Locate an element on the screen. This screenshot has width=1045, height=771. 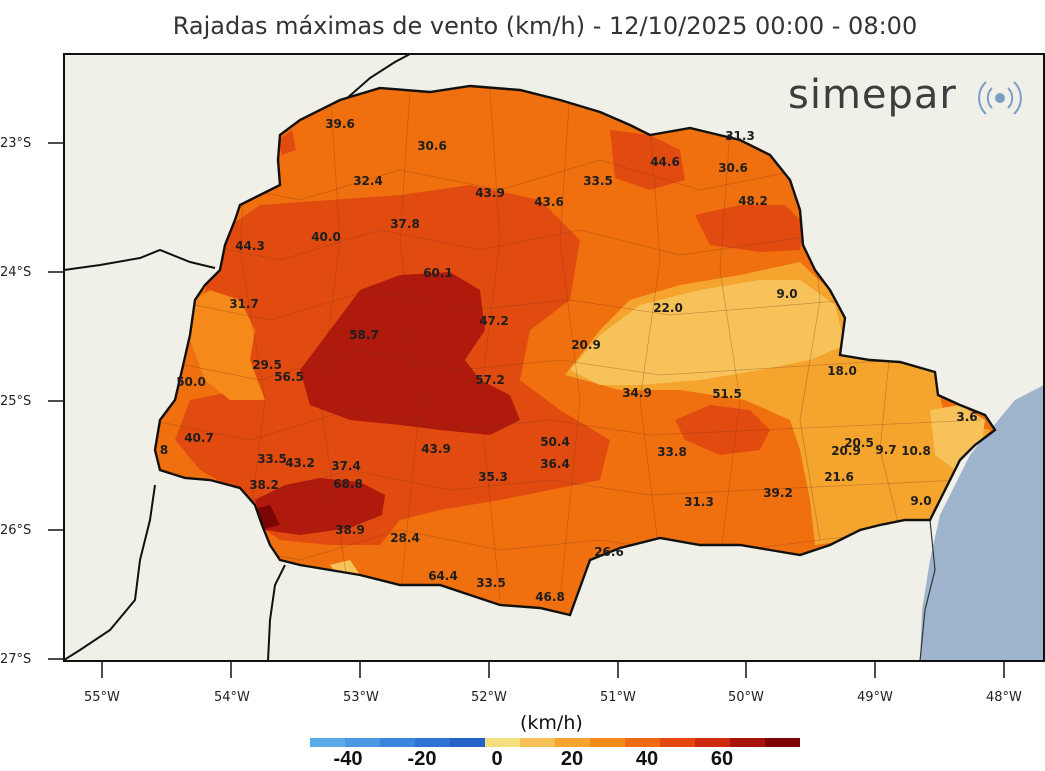
logo-waves-icon is located at coordinates (1000, 98).